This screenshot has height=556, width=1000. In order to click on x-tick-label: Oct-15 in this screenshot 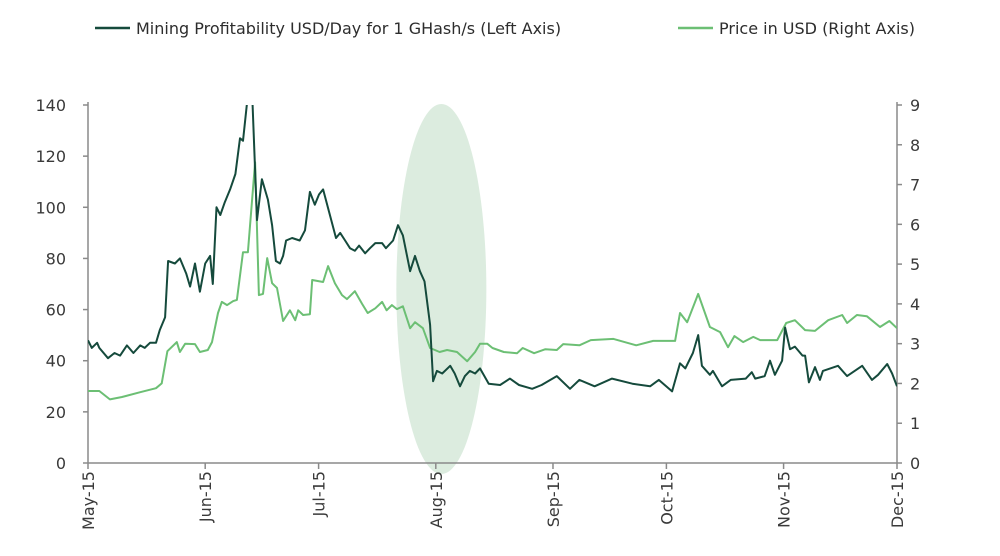, I will do `click(666, 498)`.